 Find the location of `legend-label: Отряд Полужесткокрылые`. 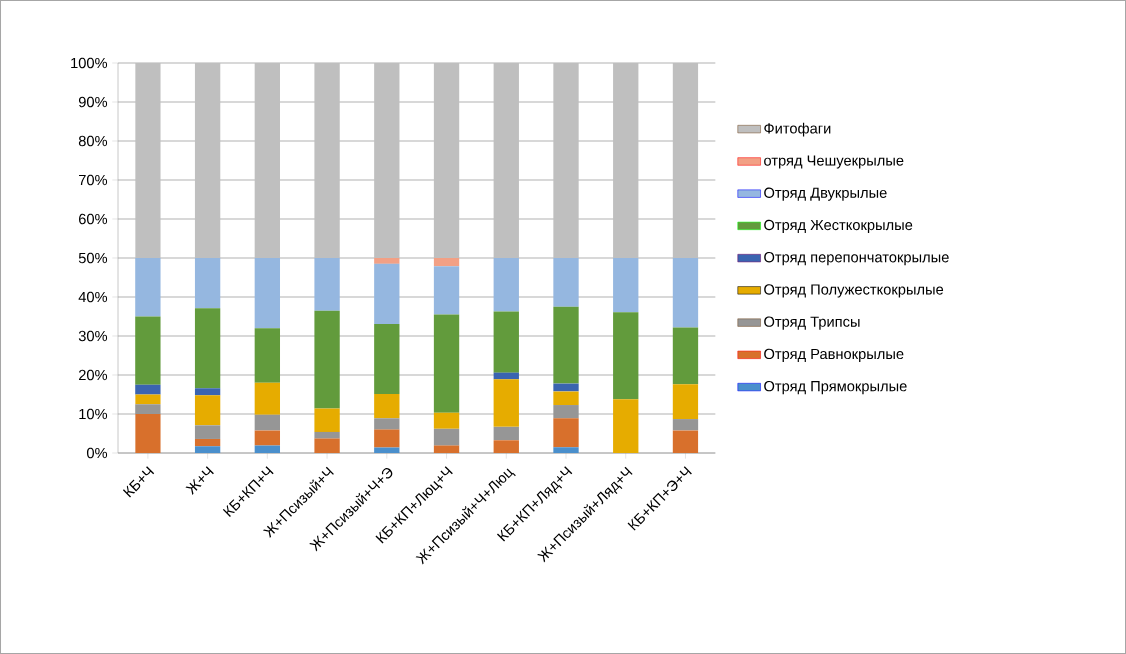

legend-label: Отряд Полужесткокрылые is located at coordinates (854, 291).